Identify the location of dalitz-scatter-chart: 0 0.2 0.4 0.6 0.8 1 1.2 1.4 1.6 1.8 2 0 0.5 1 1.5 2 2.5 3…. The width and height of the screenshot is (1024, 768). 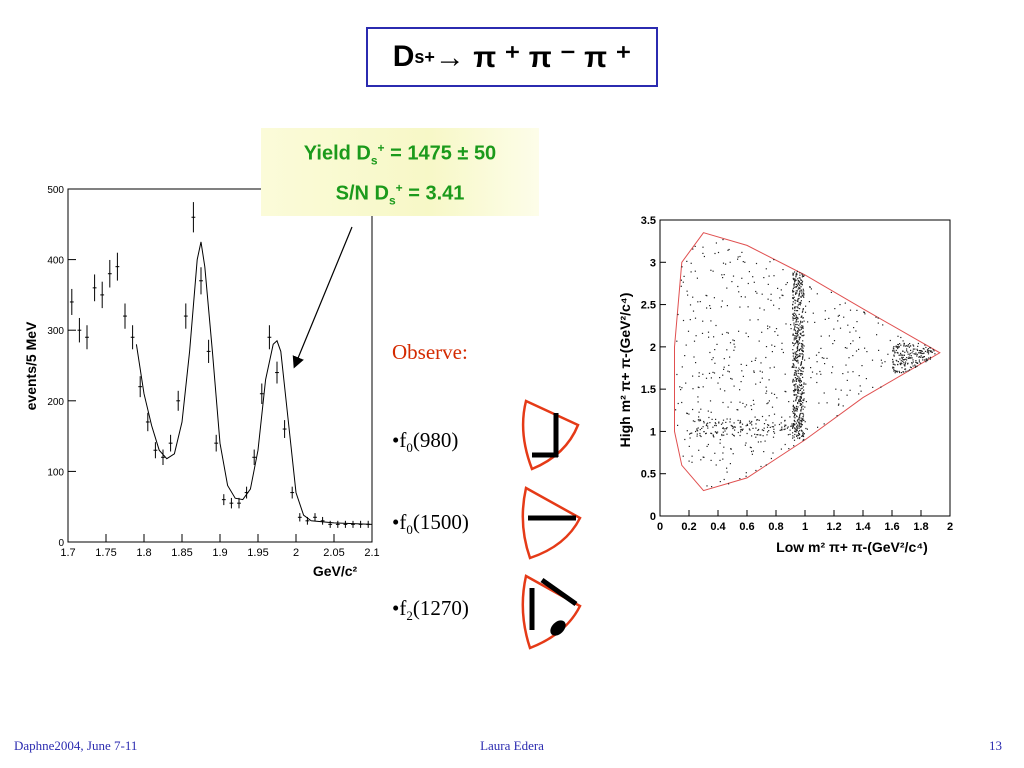
(785, 385).